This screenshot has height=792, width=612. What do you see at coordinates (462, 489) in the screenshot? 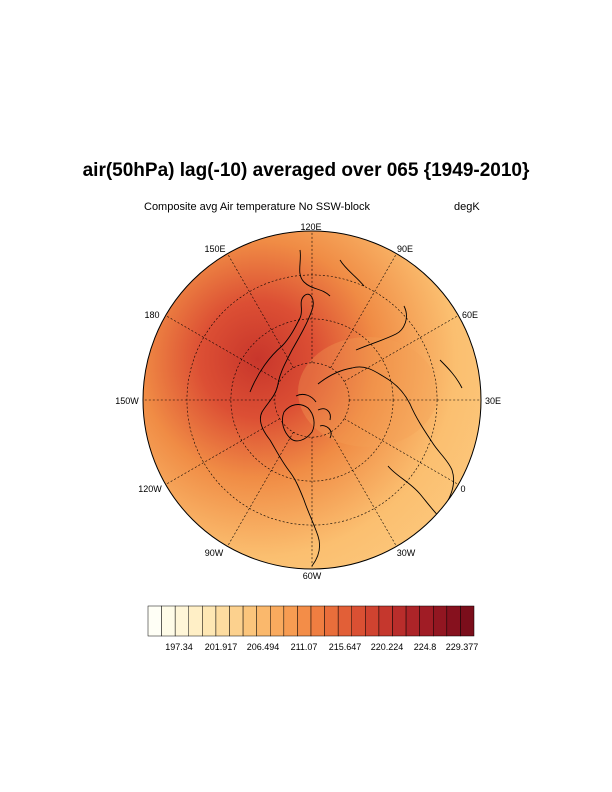
I see `lon-label-0: 0` at bounding box center [462, 489].